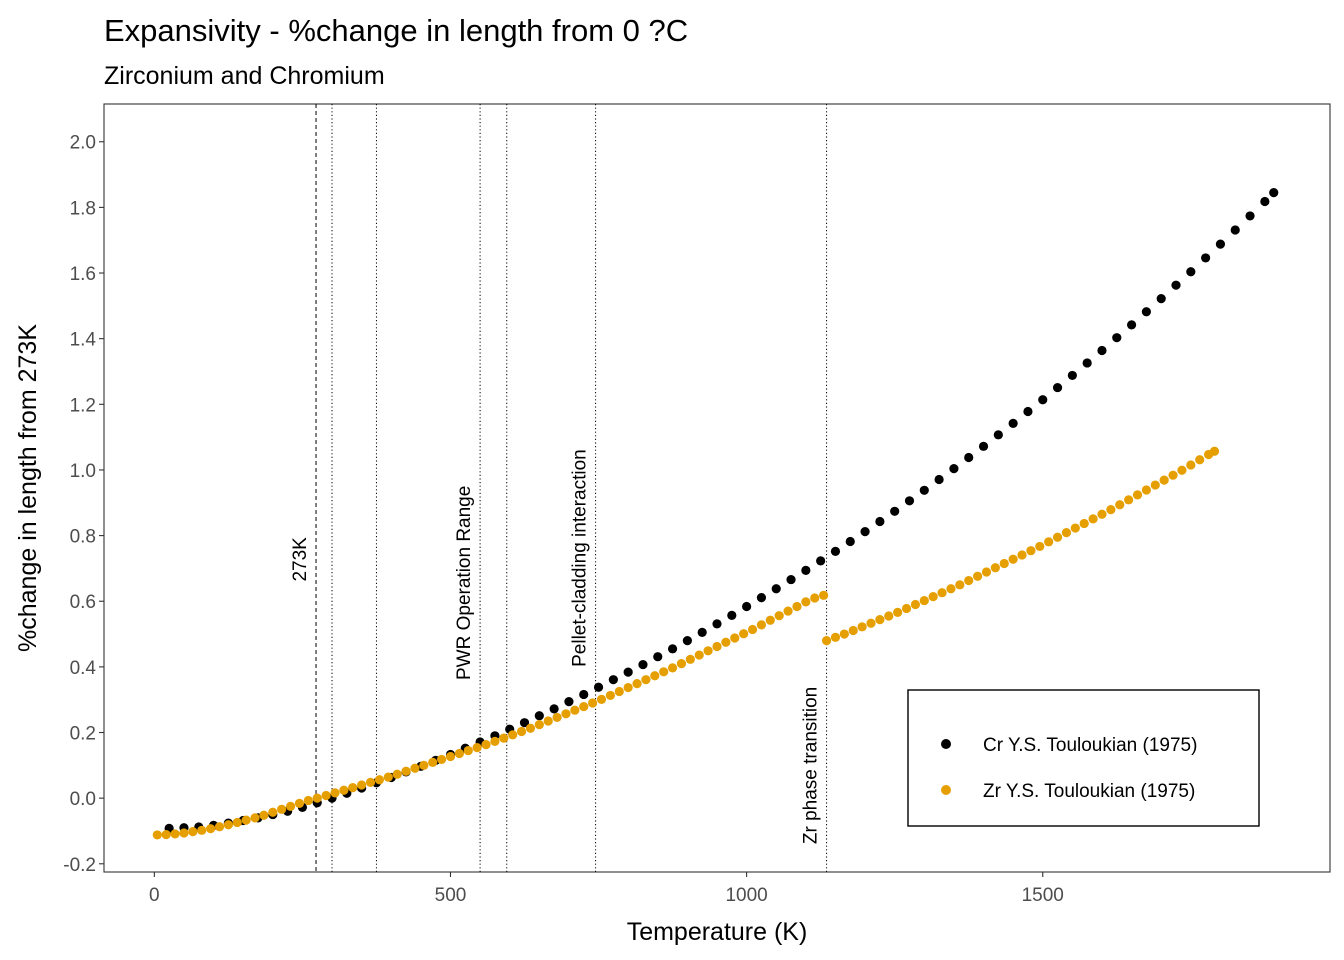 The width and height of the screenshot is (1344, 960). What do you see at coordinates (79, 865) in the screenshot?
I see `y-tick-label: -0.2` at bounding box center [79, 865].